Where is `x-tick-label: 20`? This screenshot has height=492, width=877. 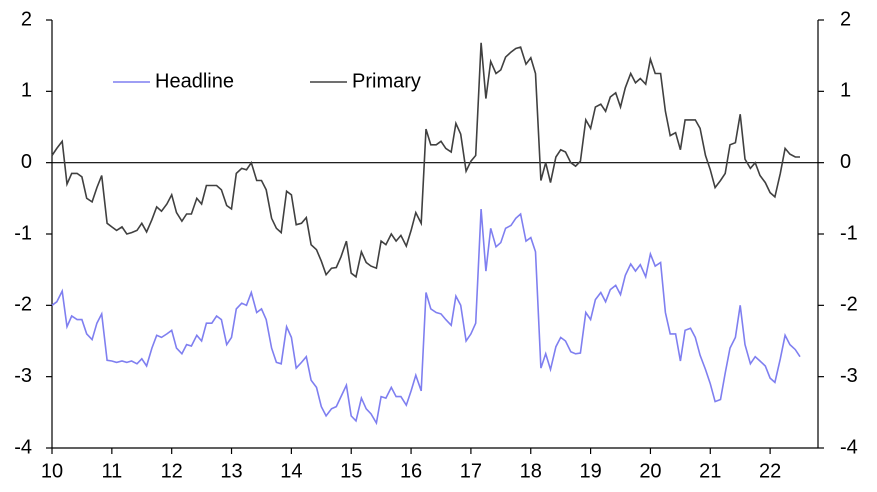
x-tick-label: 20 is located at coordinates (650, 471).